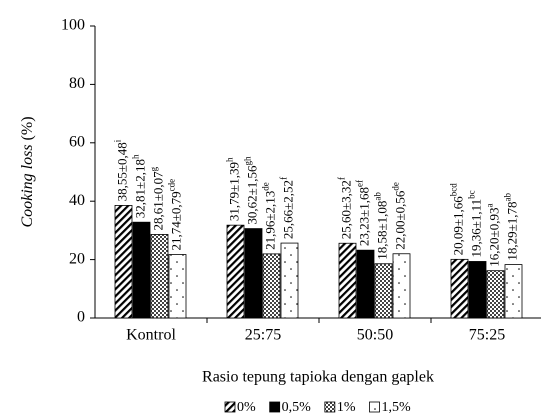  What do you see at coordinates (77, 200) in the screenshot?
I see `y-tick-label: 40` at bounding box center [77, 200].